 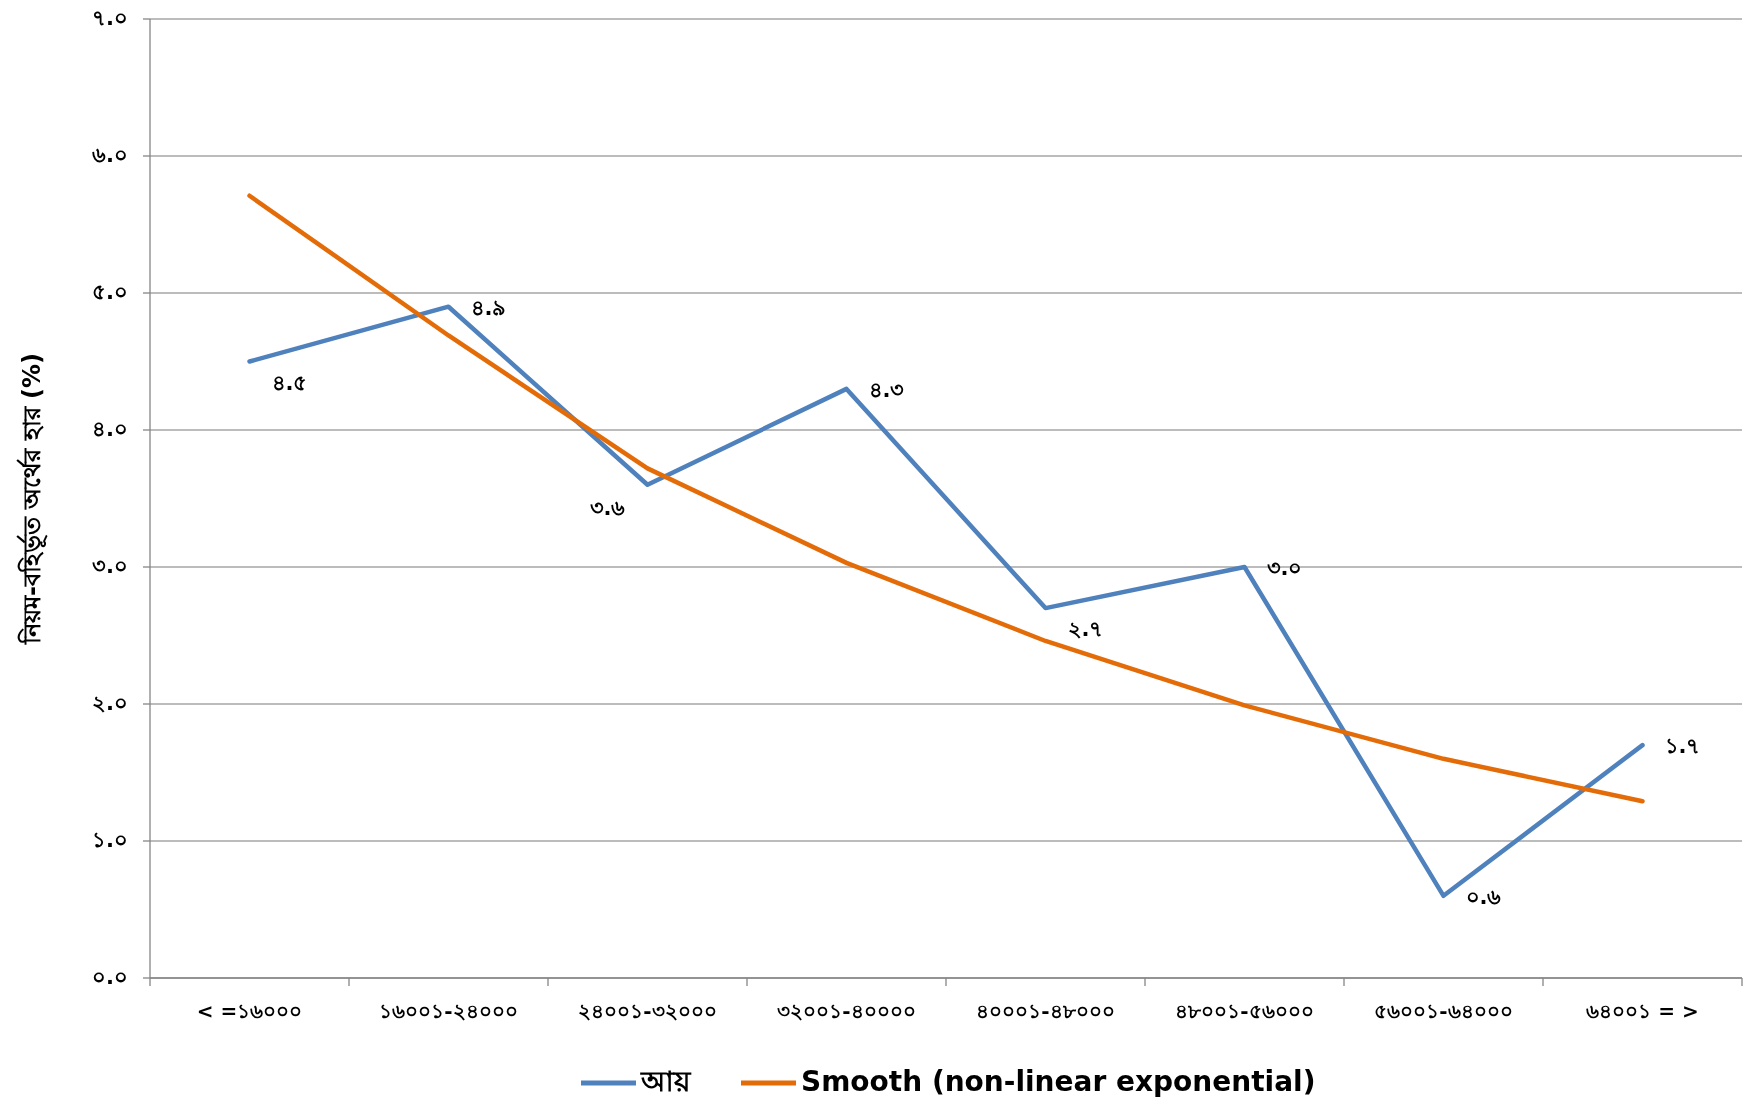 What do you see at coordinates (32, 499) in the screenshot?
I see `y-axis-title: নিয়ম-বহির্ভূত অর্থের হার (%)` at bounding box center [32, 499].